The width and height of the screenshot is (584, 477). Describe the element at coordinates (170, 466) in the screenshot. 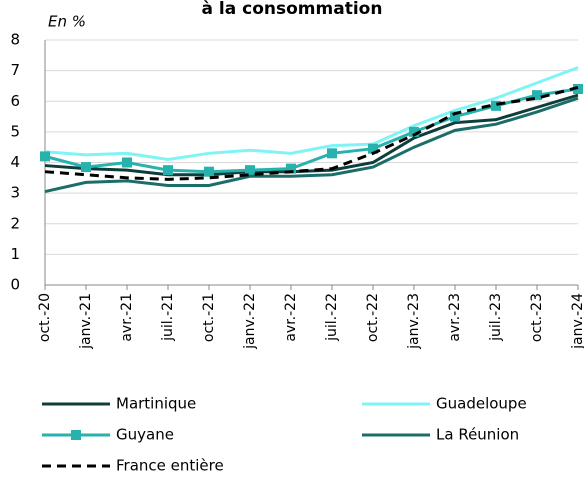

I see `legend-label: France entière` at that location.